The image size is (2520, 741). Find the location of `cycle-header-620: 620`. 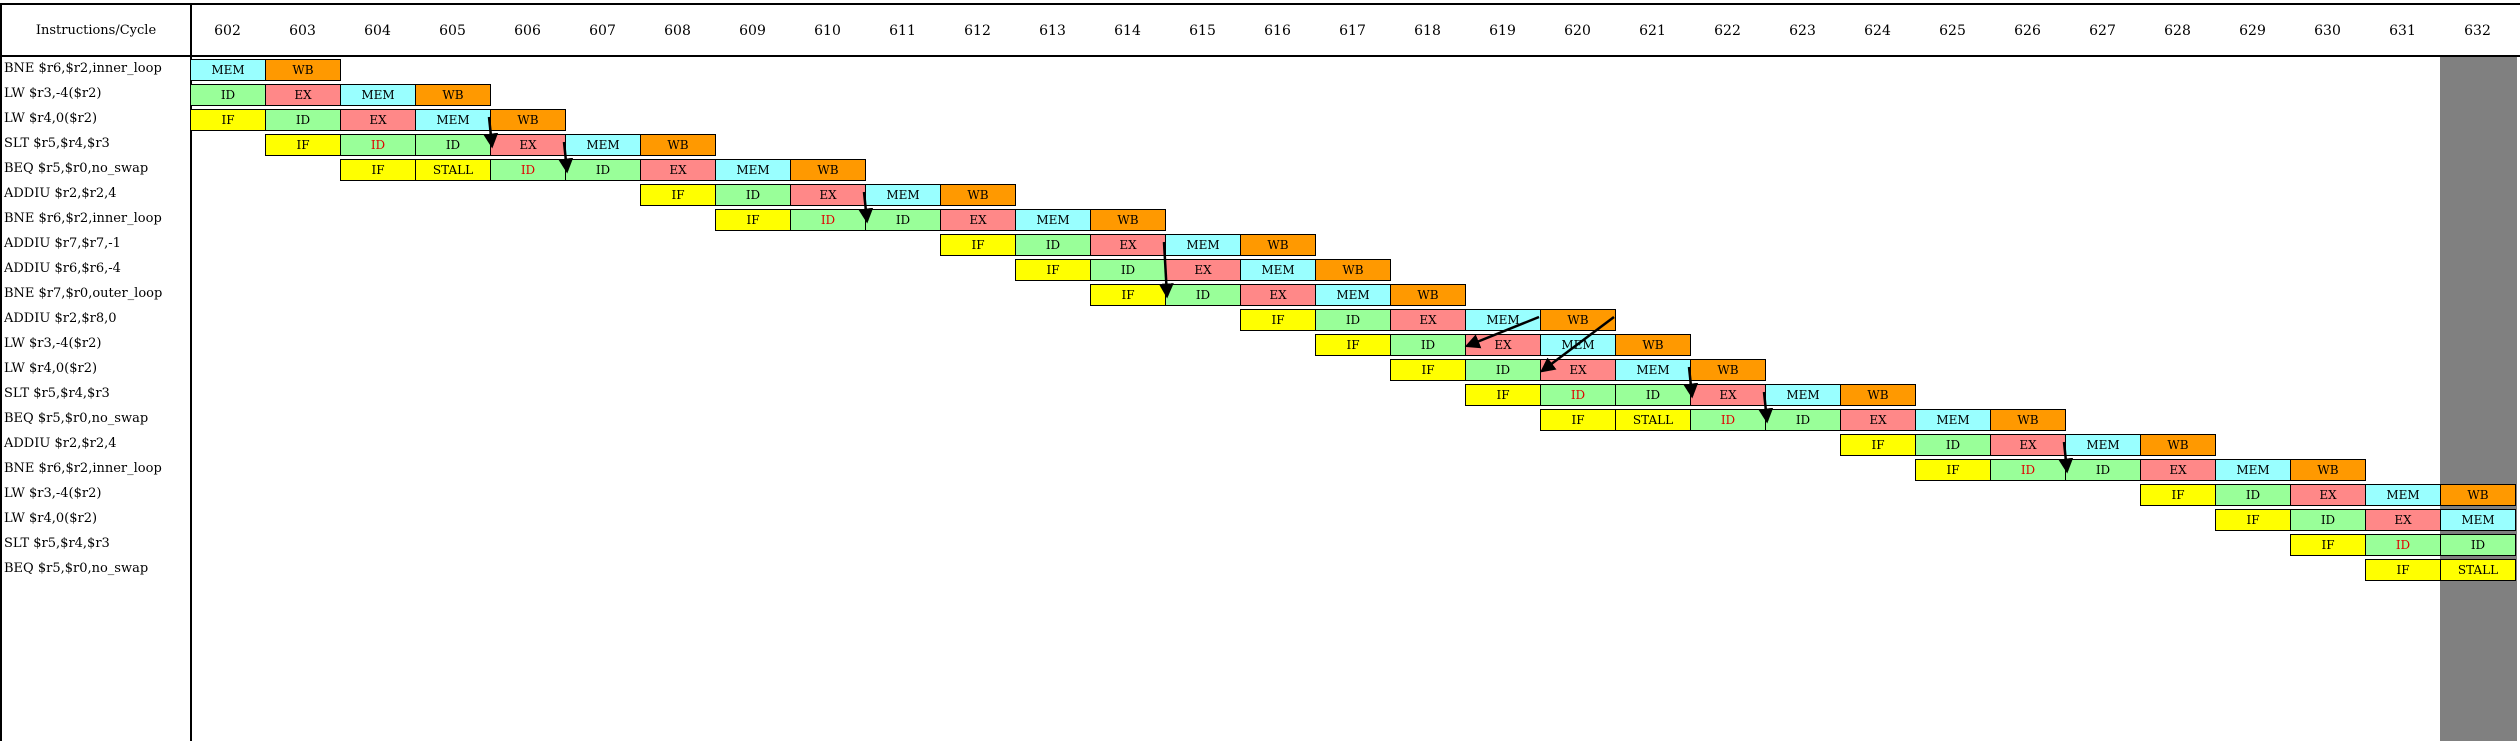

cycle-header-620: 620 is located at coordinates (1577, 30).